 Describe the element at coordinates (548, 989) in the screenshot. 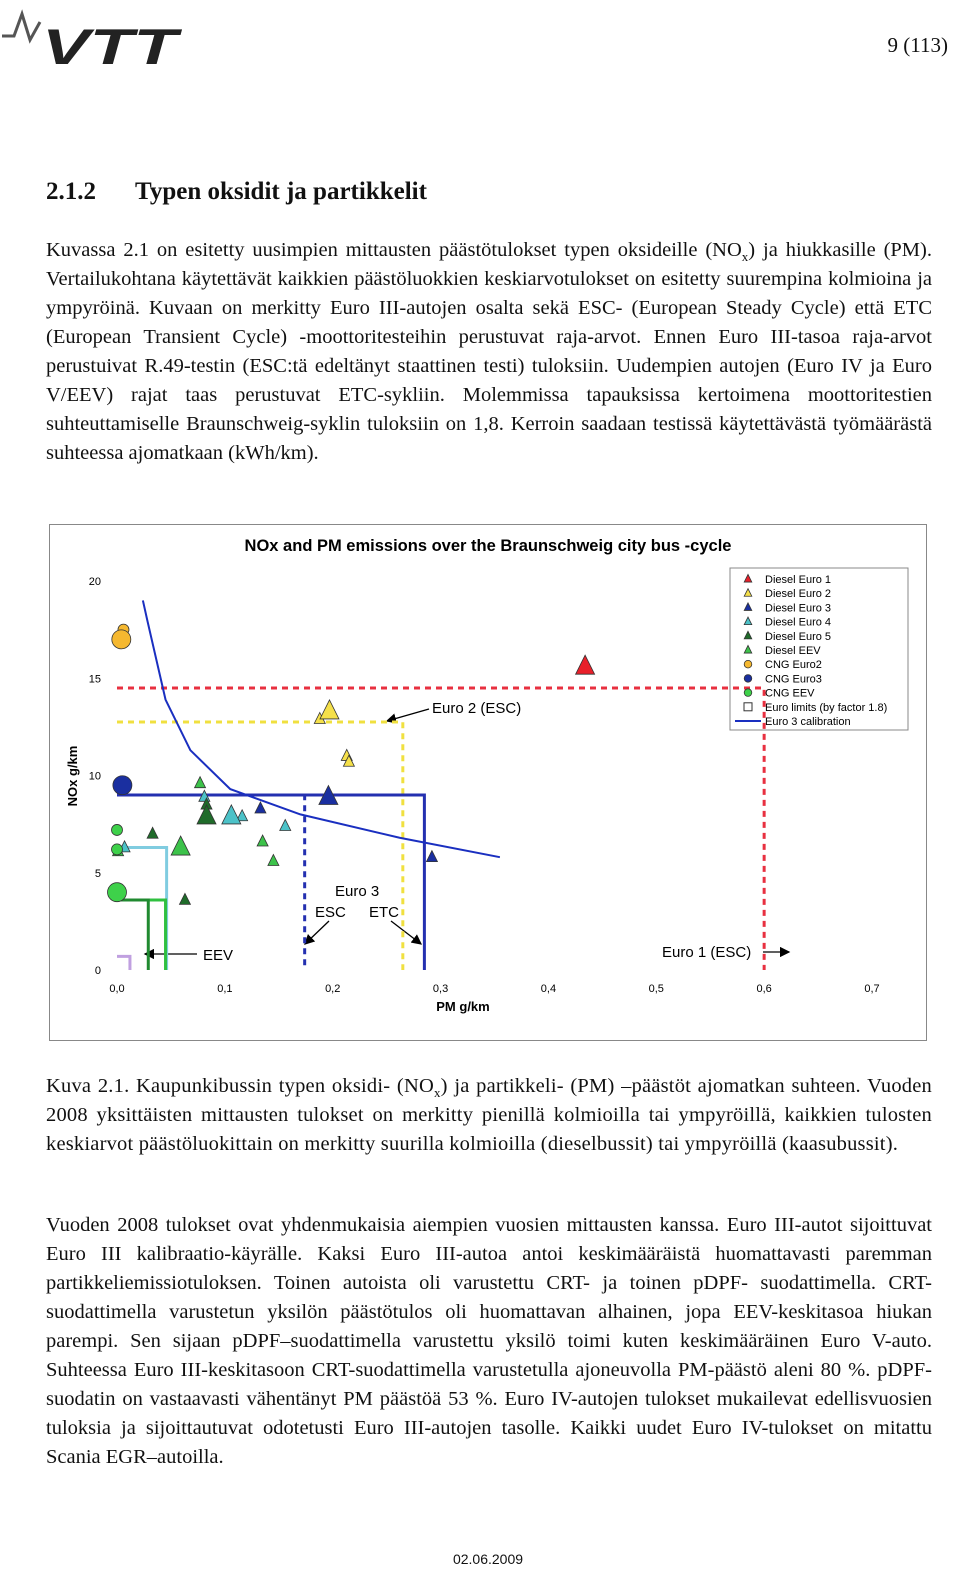

I see `x-tick-label: 0,4` at that location.